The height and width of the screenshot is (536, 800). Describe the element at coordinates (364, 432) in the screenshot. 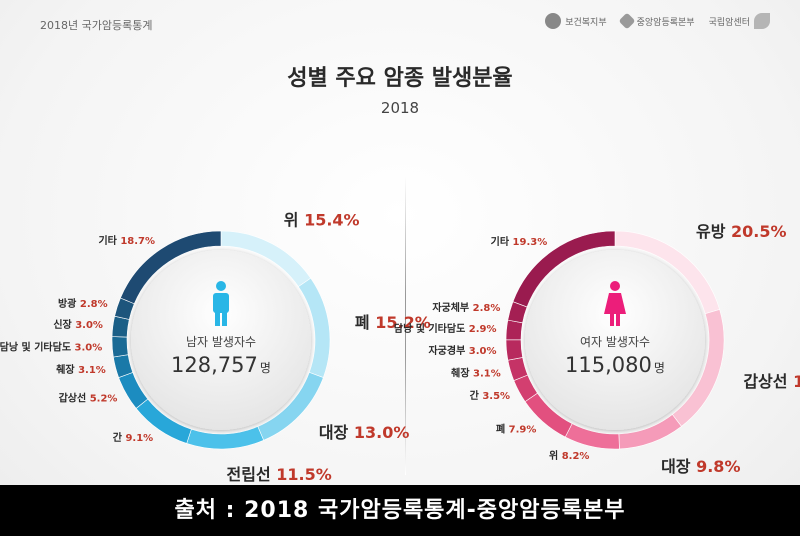

I see `male-slice-label-2: 대장 13.0%` at that location.